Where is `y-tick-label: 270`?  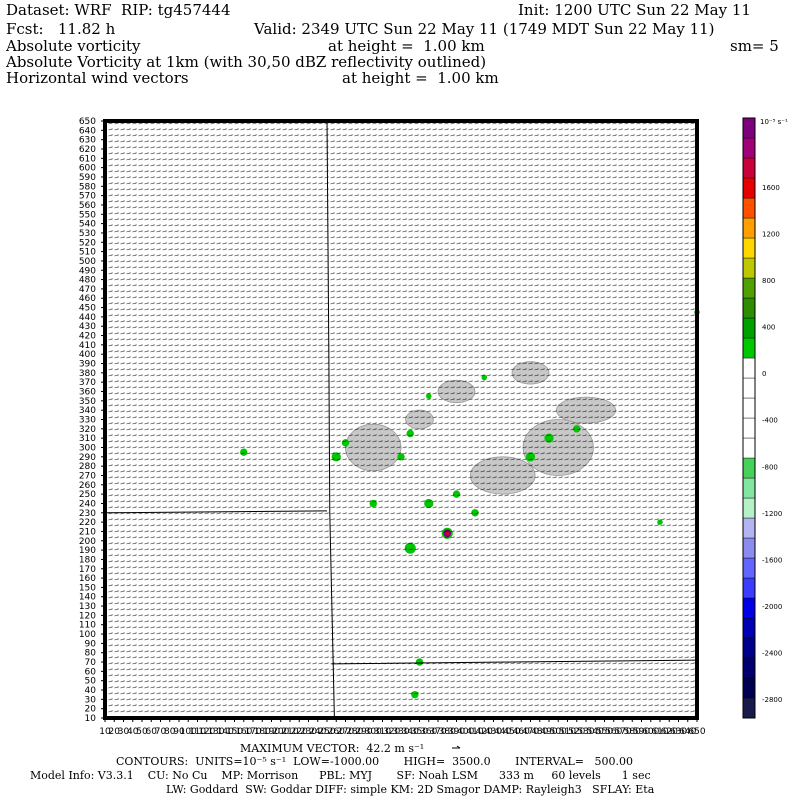 y-tick-label: 270 is located at coordinates (87, 476).